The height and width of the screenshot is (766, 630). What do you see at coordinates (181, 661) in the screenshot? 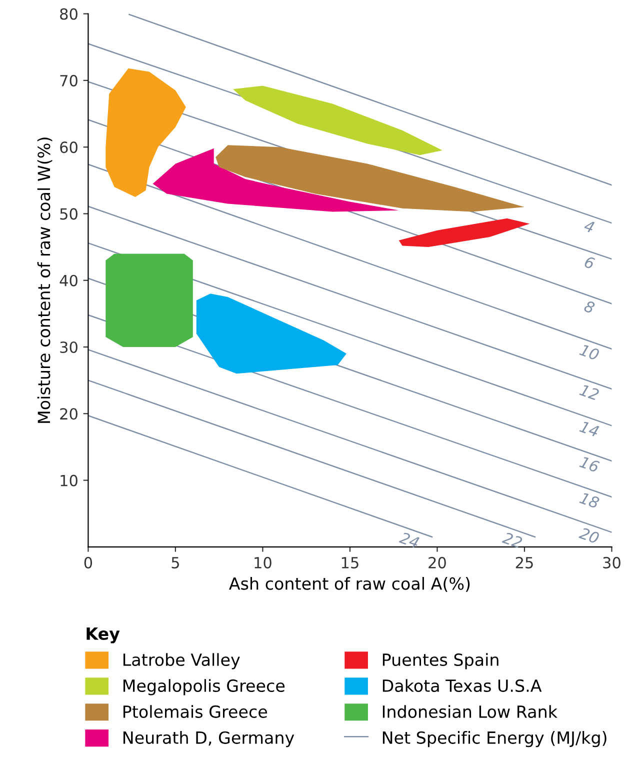
I see `legend-label: Latrobe Valley` at bounding box center [181, 661].